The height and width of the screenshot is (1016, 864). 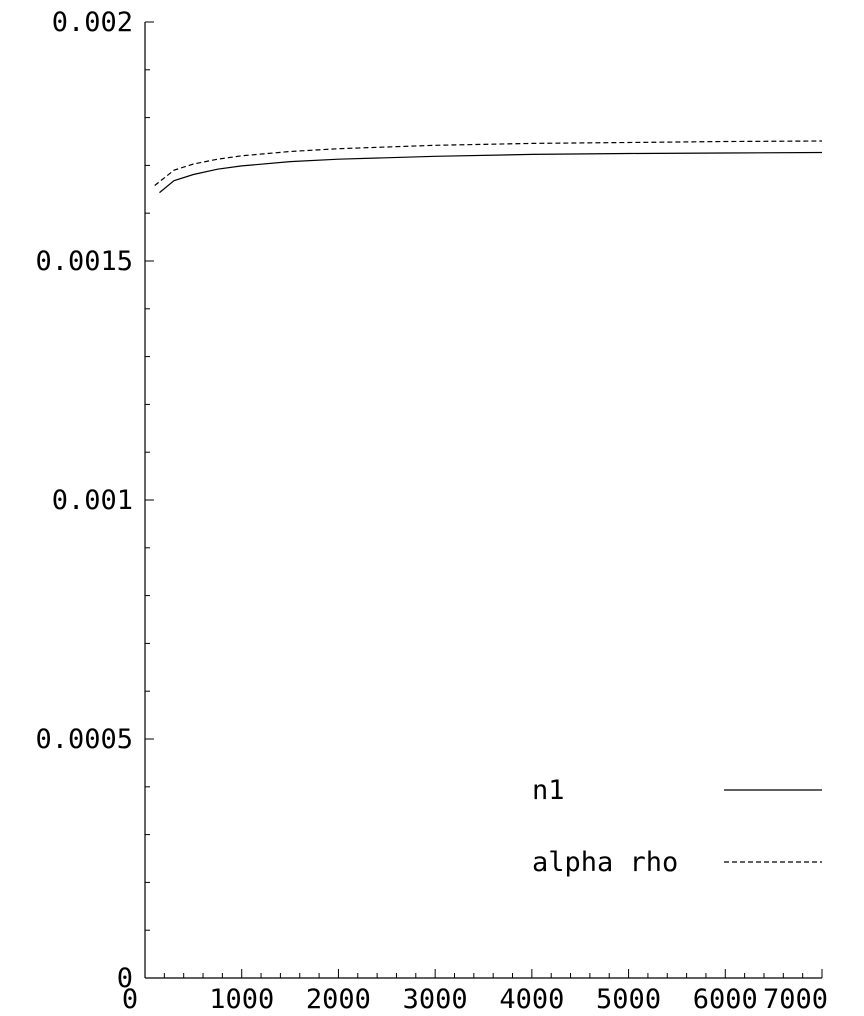 I want to click on x-tick-label: 5000, so click(x=628, y=999).